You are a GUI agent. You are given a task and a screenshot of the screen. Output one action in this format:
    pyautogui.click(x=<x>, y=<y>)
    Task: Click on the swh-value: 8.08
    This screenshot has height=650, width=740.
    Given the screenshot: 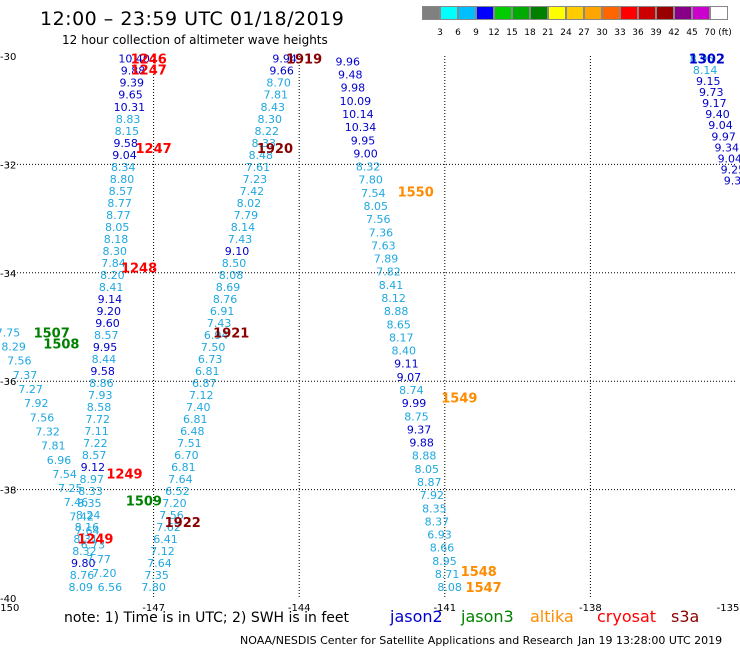 What is the action you would take?
    pyautogui.click(x=449, y=587)
    